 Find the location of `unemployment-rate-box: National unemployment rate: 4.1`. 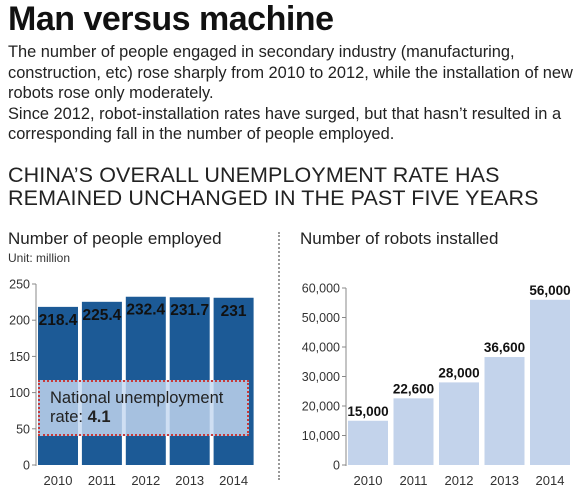

unemployment-rate-box: National unemployment rate: 4.1 is located at coordinates (143, 408).